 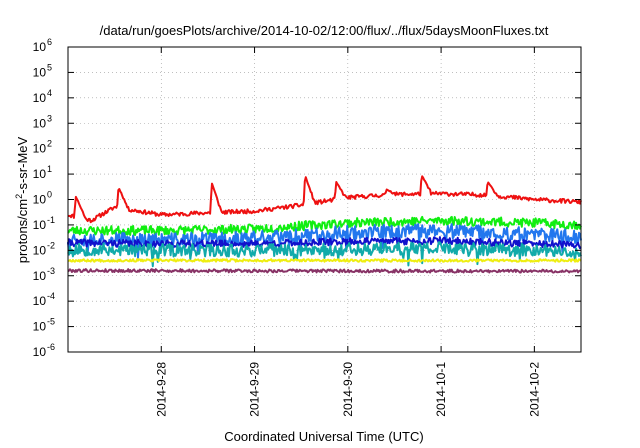 I want to click on x-tick-label: 2014-10-1, so click(x=441, y=389).